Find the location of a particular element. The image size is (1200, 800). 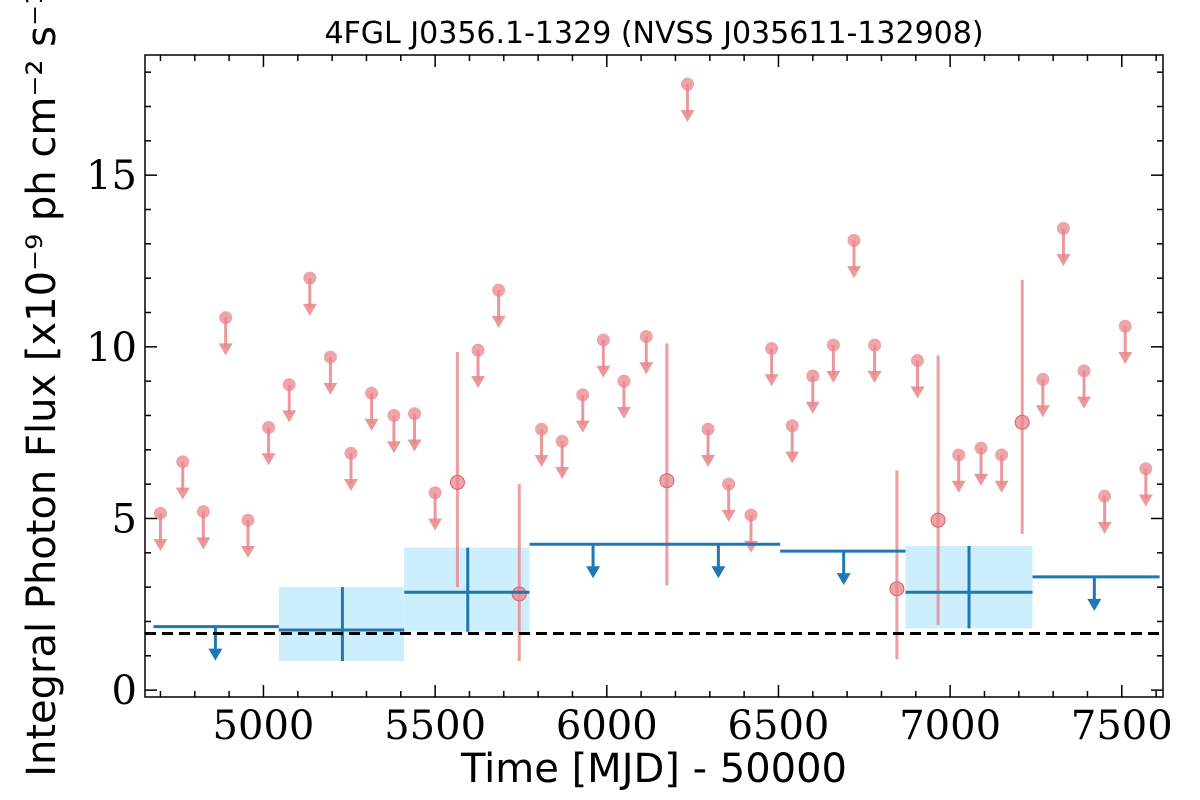

chart-title: 4FGL J0356.1-1329 (NVSS J035611-132908) is located at coordinates (653, 33).